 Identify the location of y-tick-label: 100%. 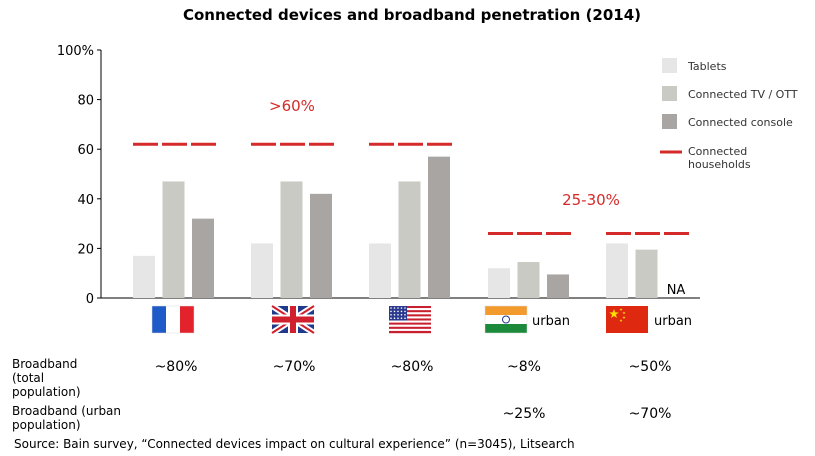
(75, 51).